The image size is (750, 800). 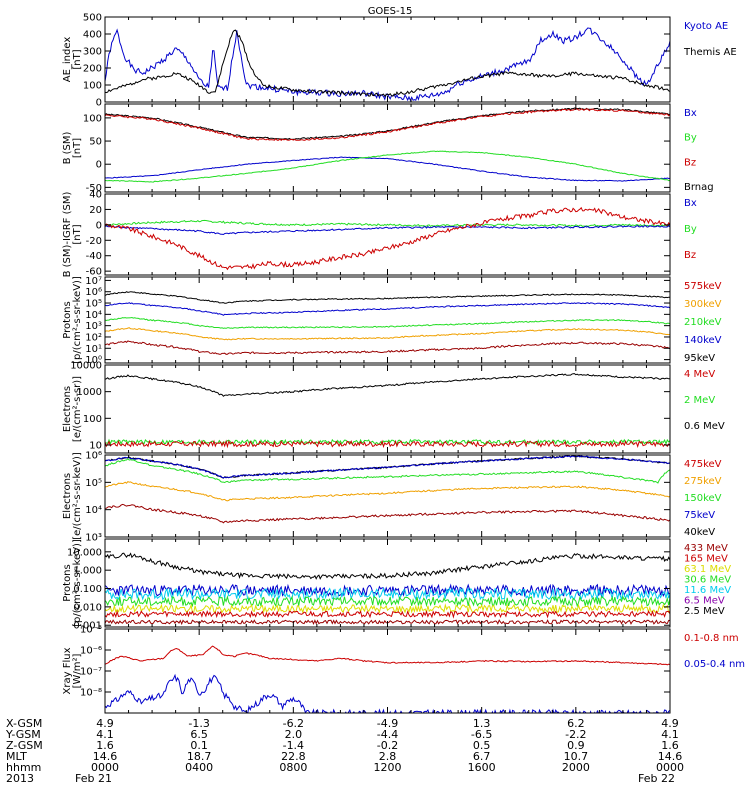 I want to click on series-line-11-6-mev, so click(x=387, y=594).